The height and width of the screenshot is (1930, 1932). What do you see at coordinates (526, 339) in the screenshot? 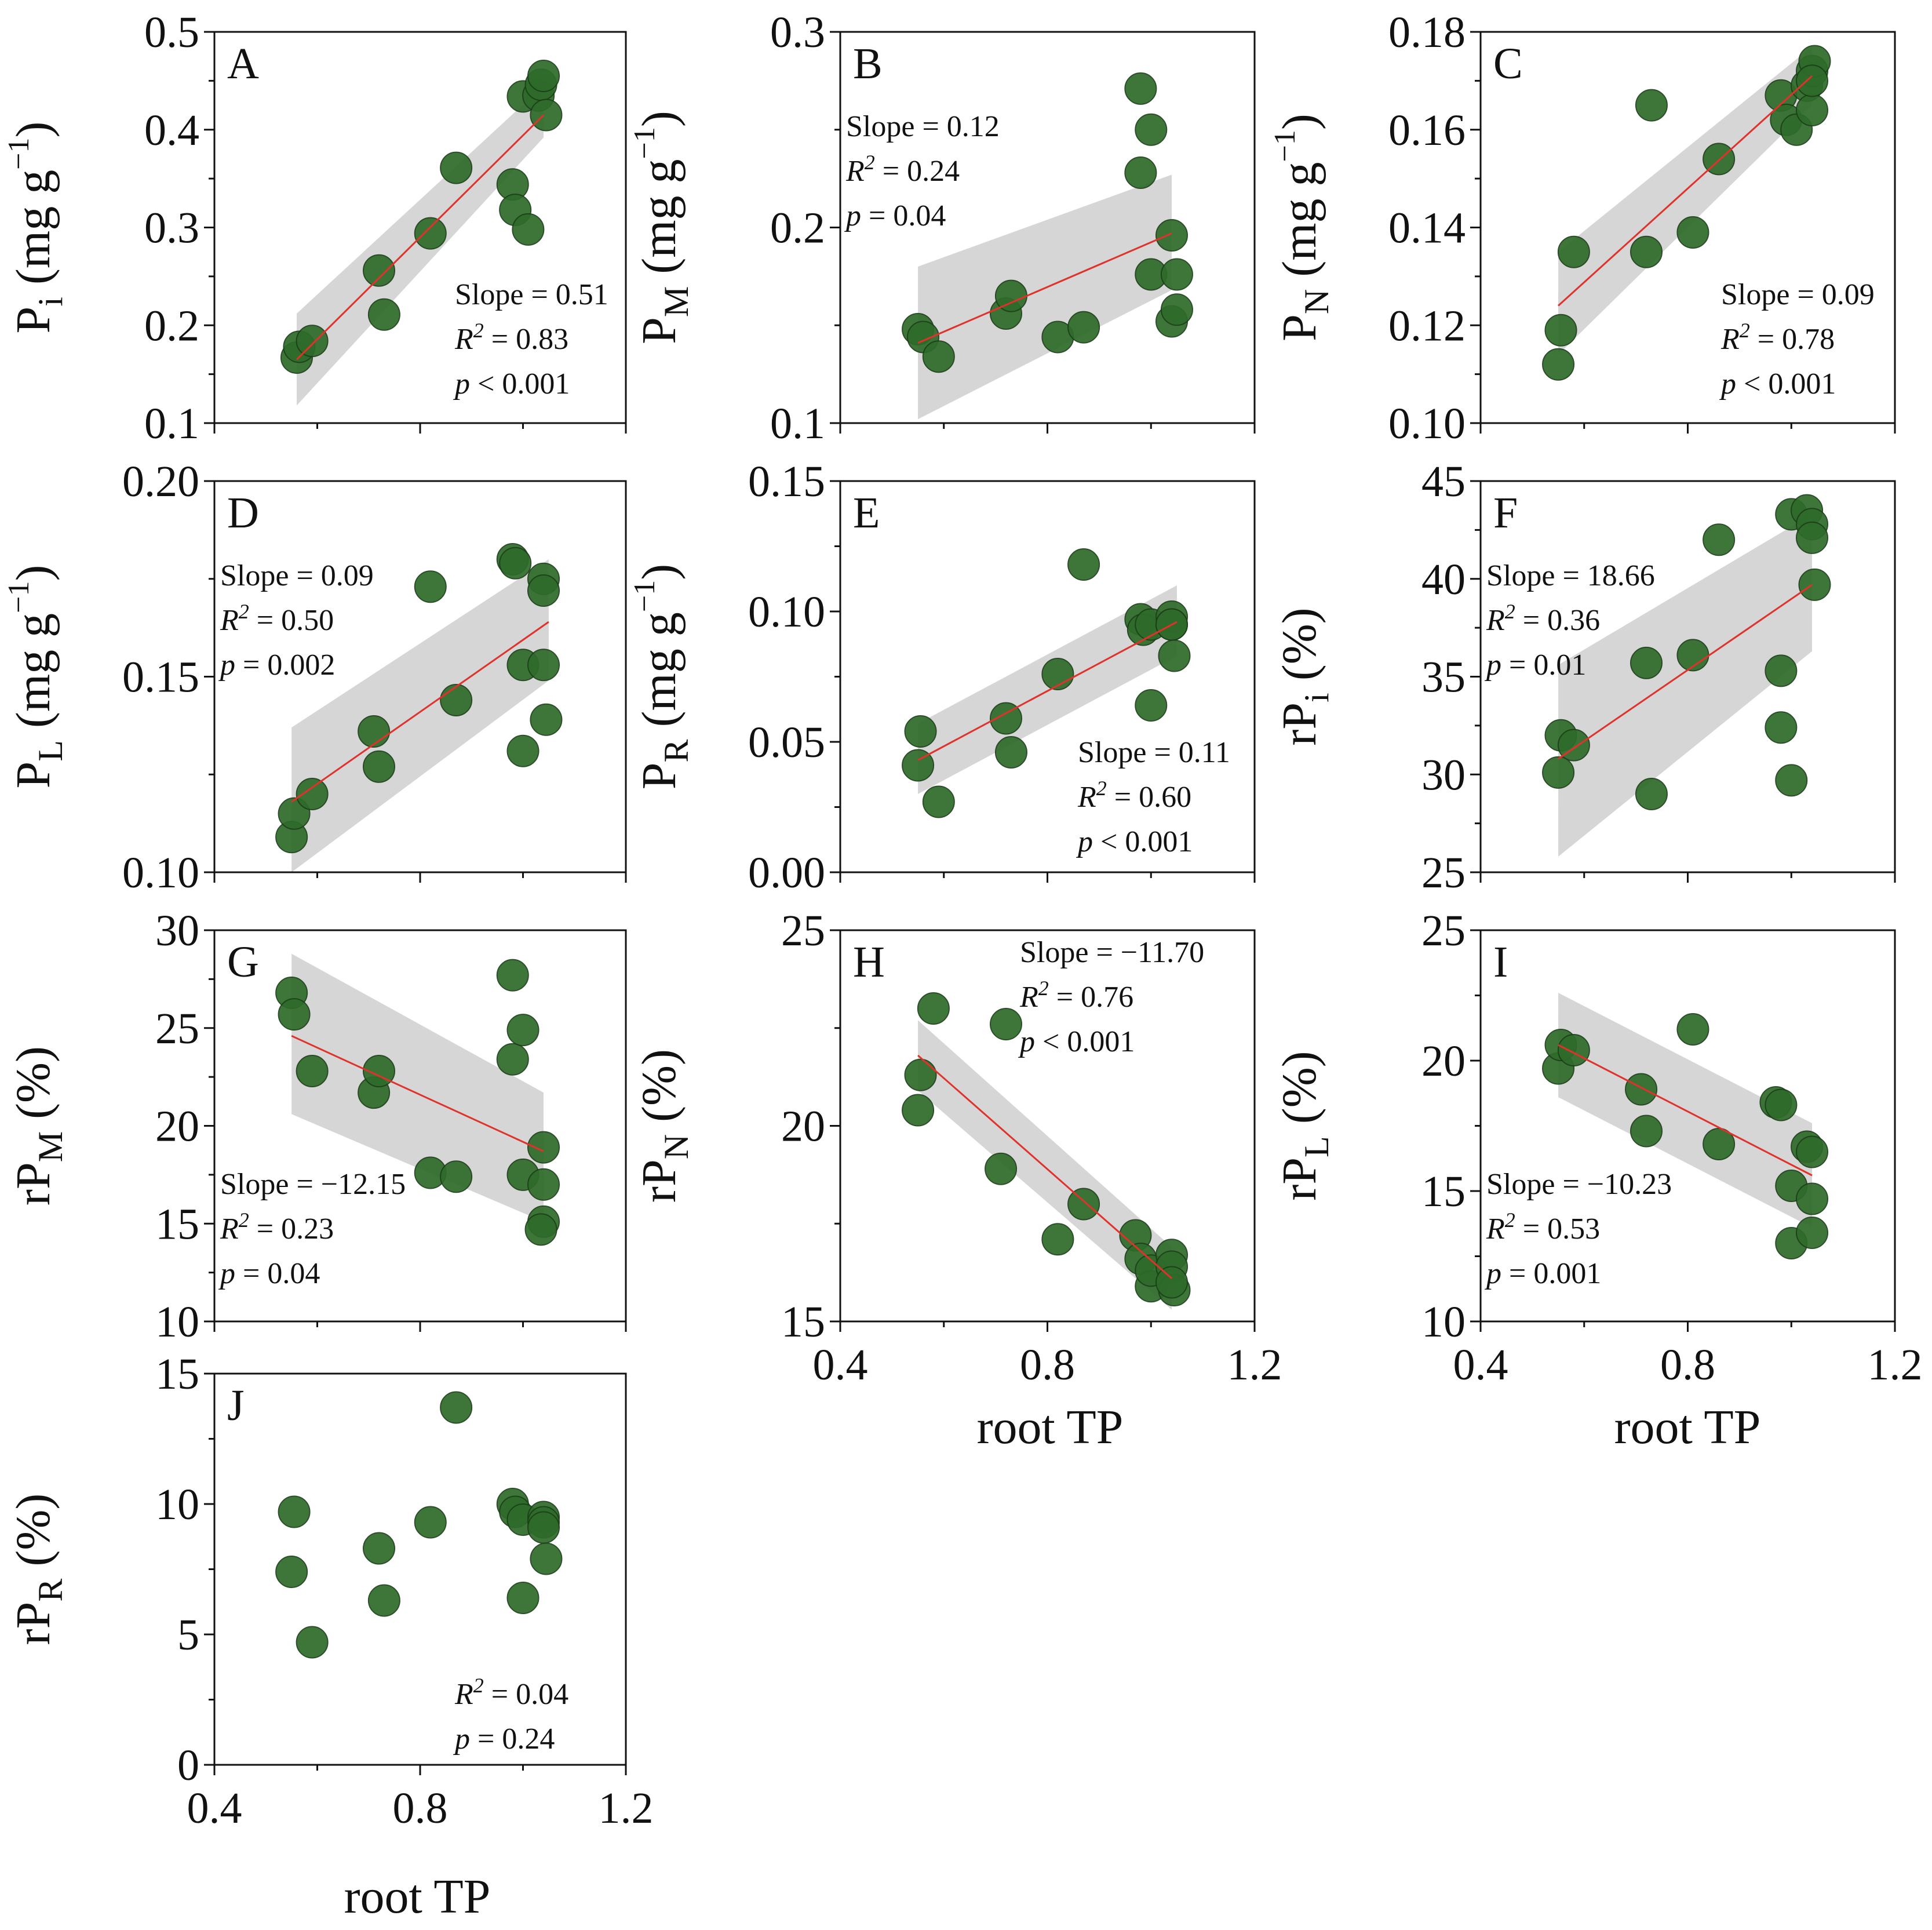
I see `stat-r2-value: = 0.83` at bounding box center [526, 339].